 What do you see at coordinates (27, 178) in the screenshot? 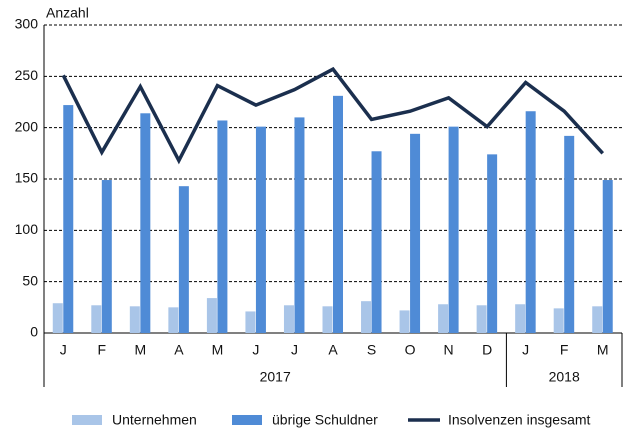
I see `y-tick-label: 150` at bounding box center [27, 178].